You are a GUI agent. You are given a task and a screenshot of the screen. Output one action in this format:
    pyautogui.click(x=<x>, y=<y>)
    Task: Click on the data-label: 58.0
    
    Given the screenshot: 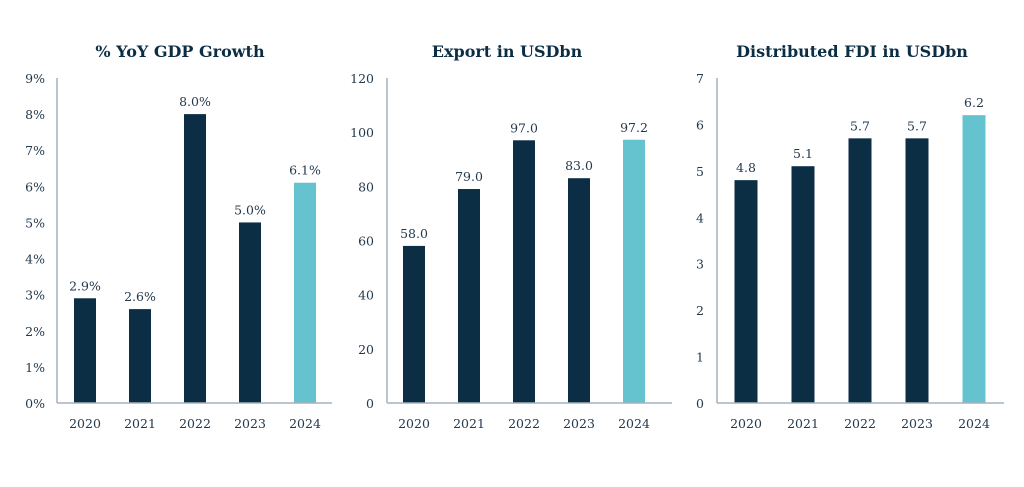 What is the action you would take?
    pyautogui.click(x=414, y=233)
    